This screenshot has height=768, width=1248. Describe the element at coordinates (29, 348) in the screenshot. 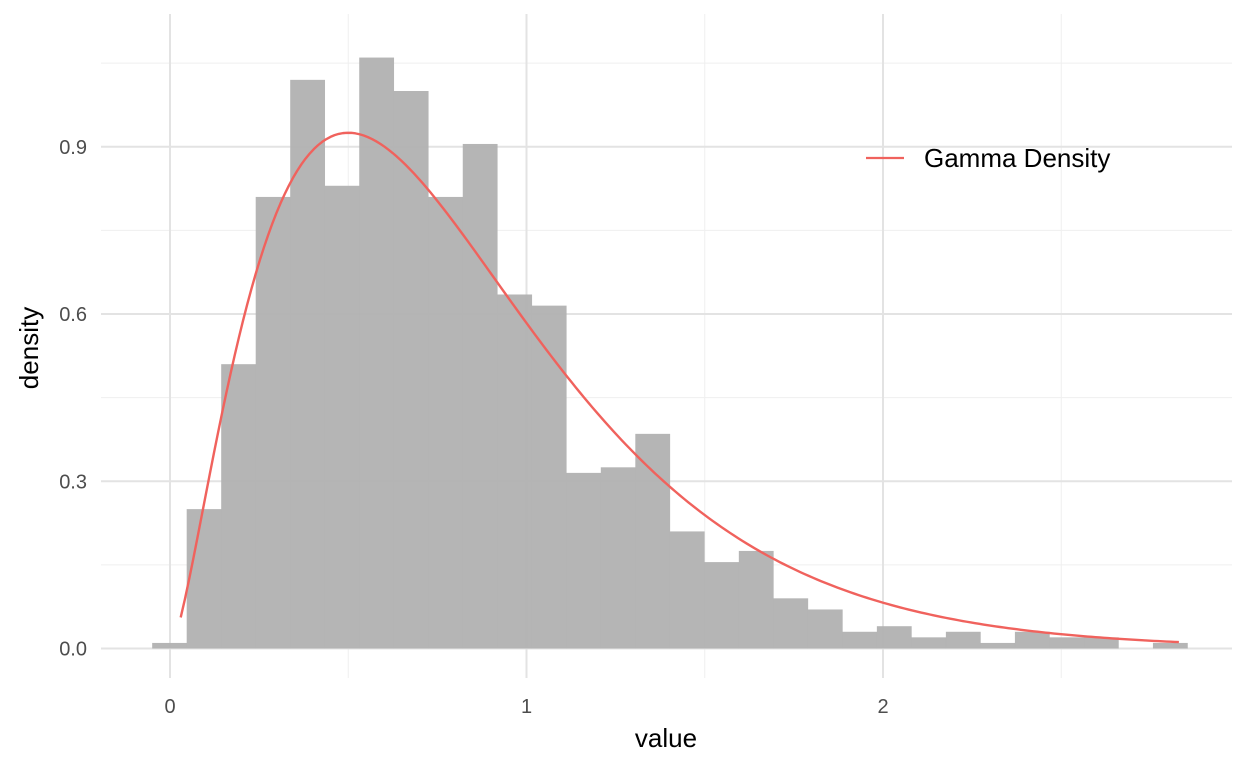

I see `y-axis-title: density` at that location.